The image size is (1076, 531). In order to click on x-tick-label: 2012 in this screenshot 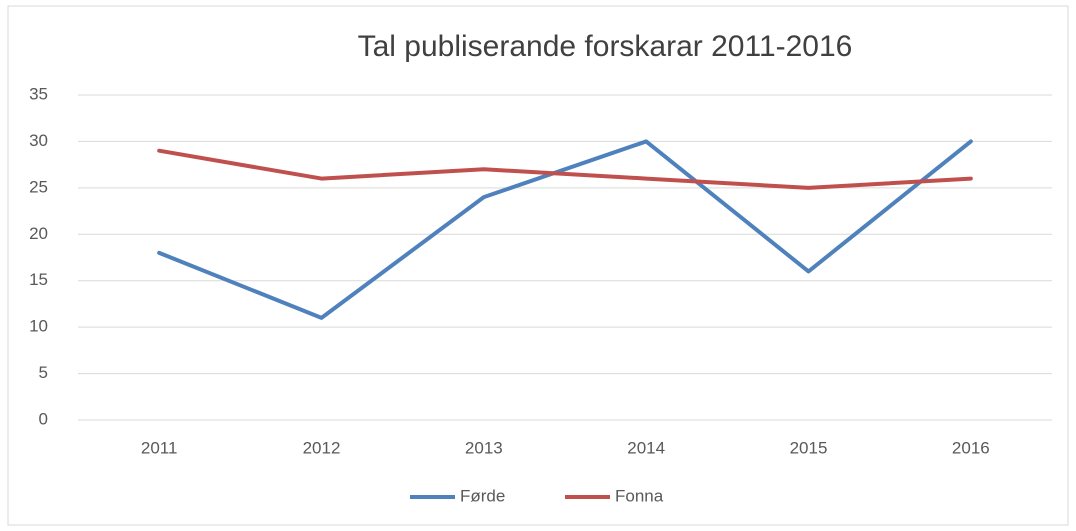, I will do `click(322, 447)`.